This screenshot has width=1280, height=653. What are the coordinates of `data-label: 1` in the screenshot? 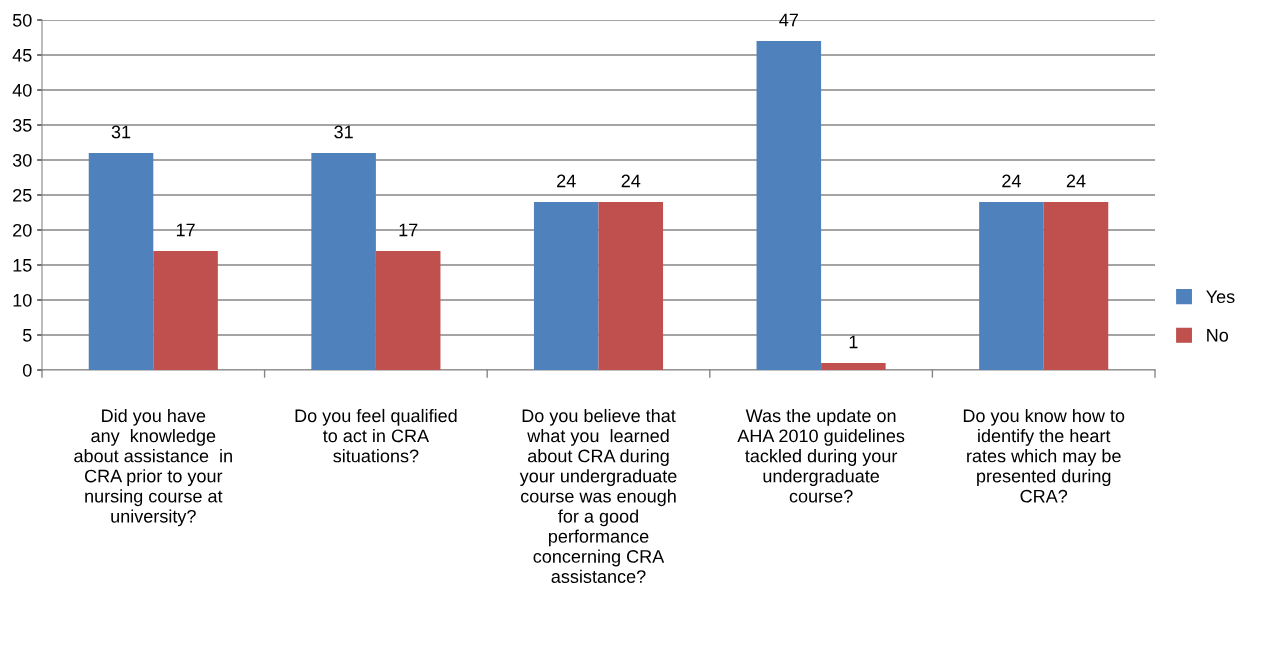 It's located at (853, 342).